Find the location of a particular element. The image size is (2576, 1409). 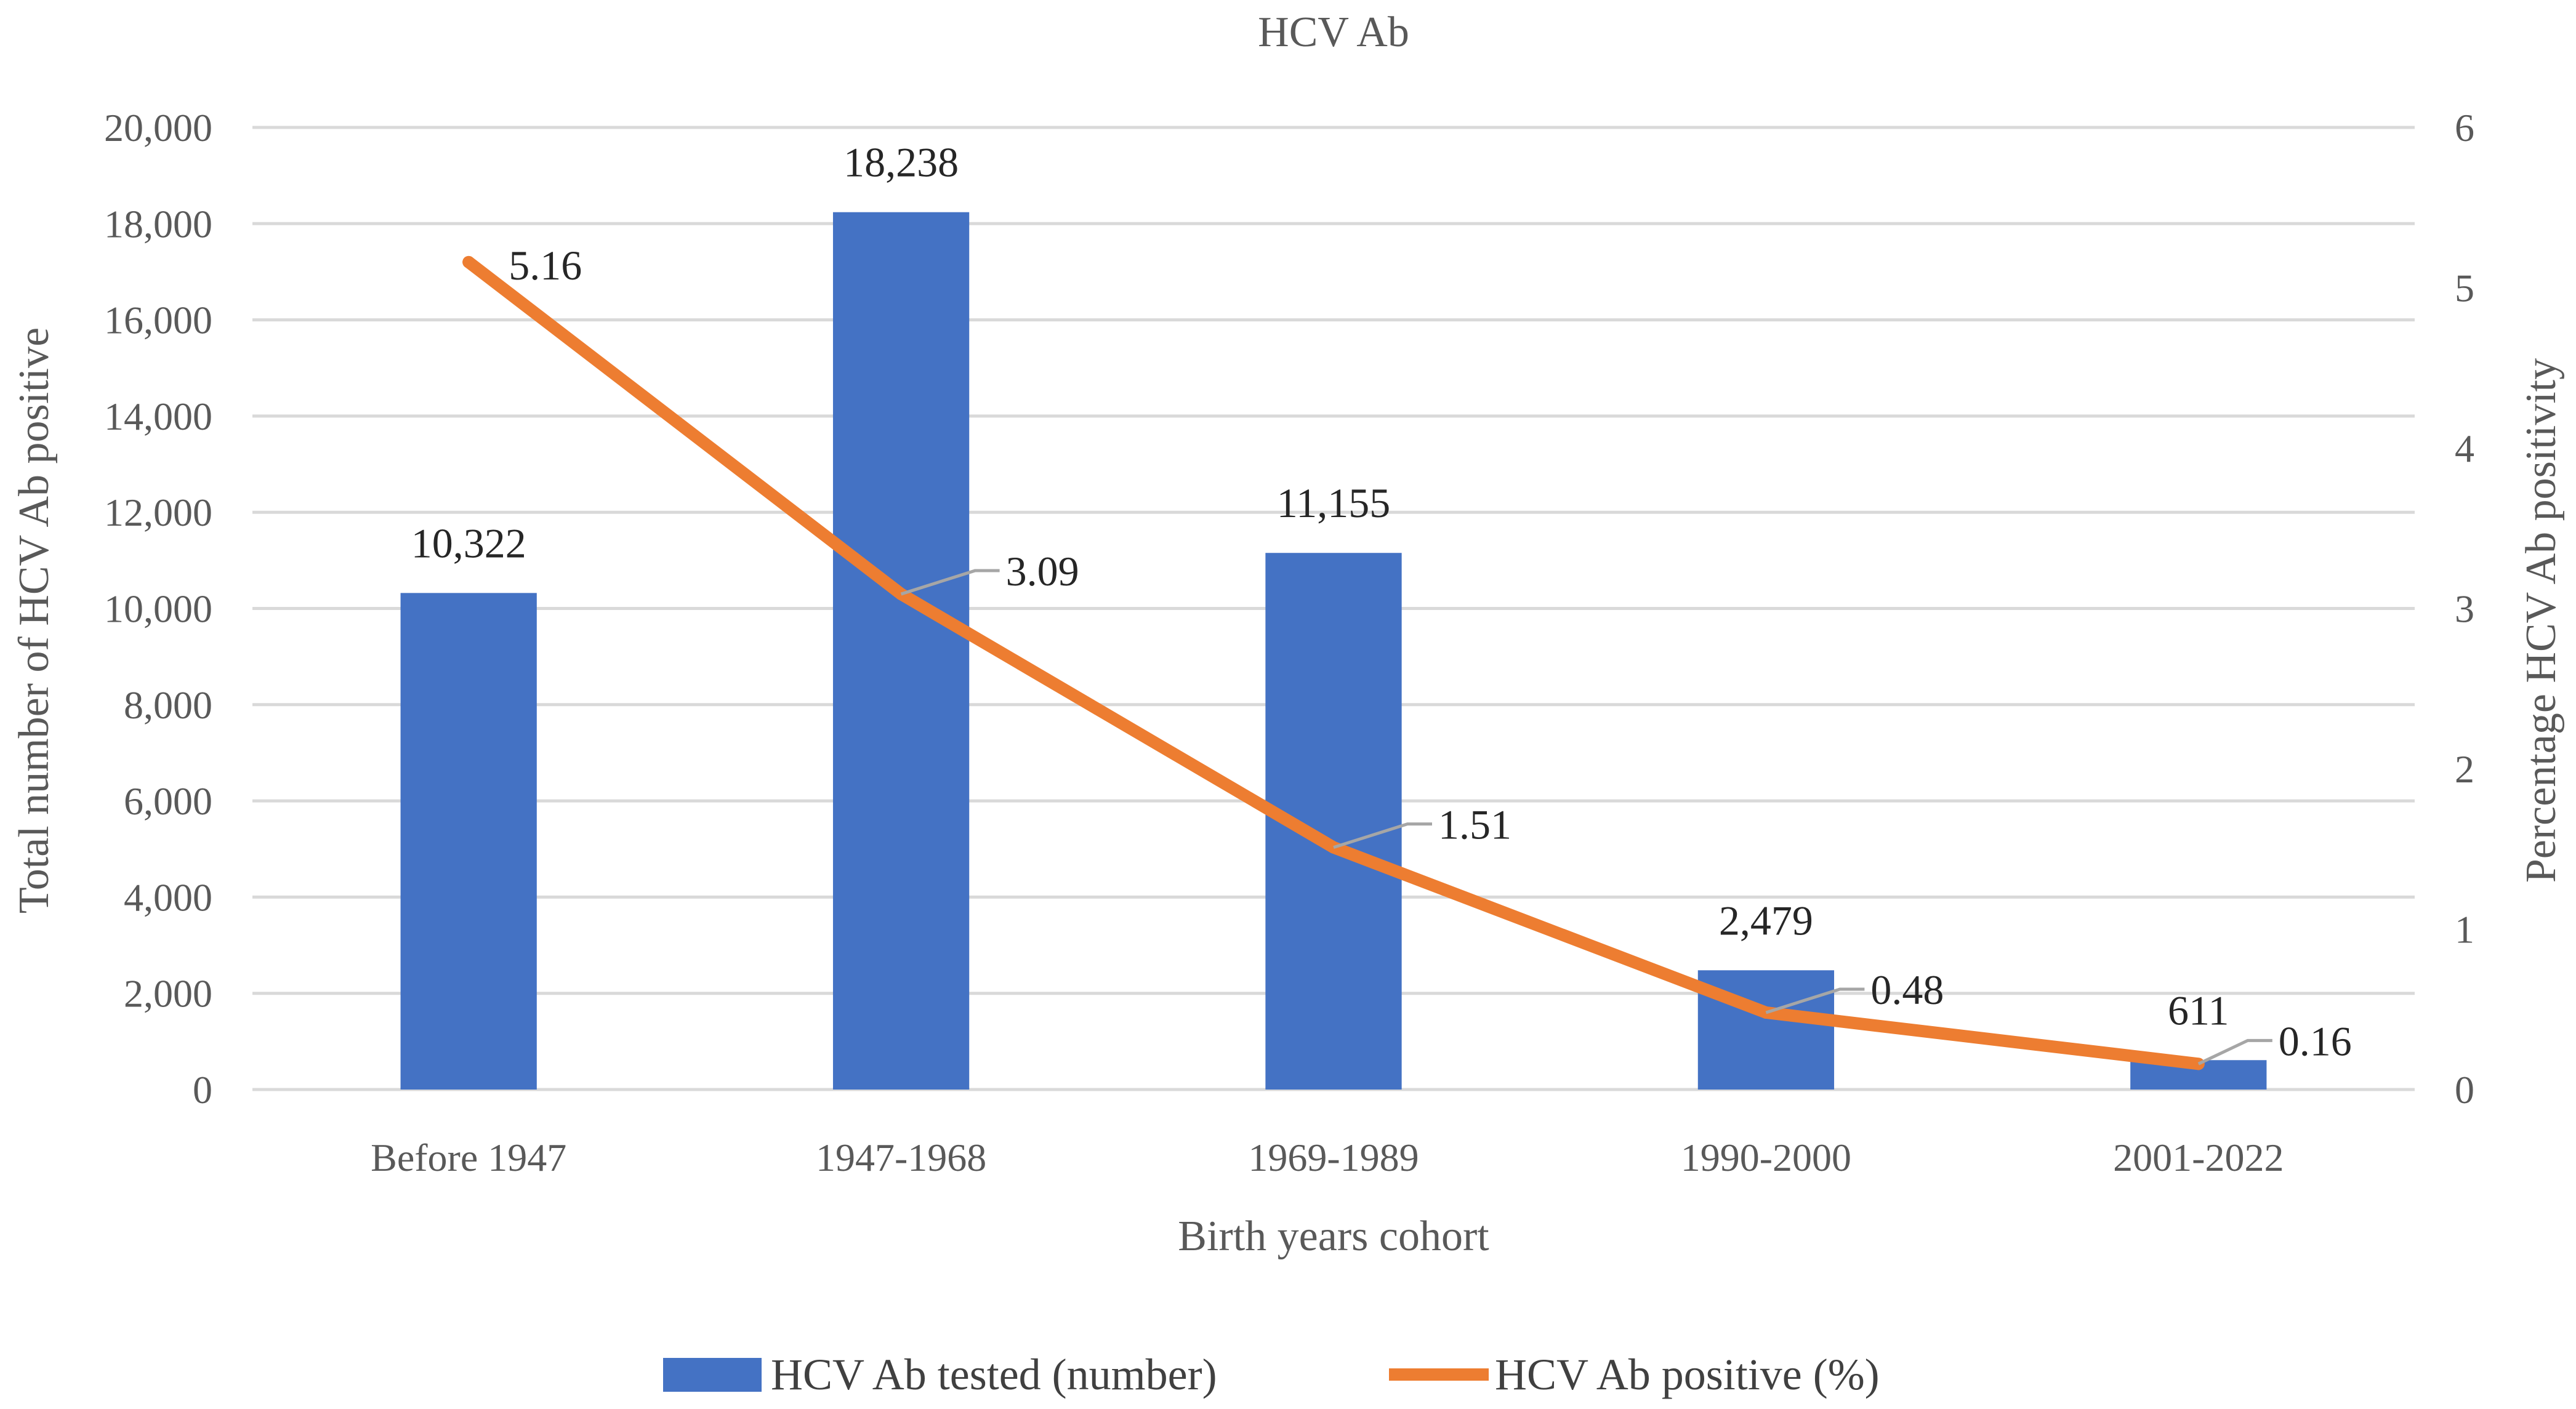

legend-bar-label: HCV Ab tested (number) is located at coordinates (994, 1375).